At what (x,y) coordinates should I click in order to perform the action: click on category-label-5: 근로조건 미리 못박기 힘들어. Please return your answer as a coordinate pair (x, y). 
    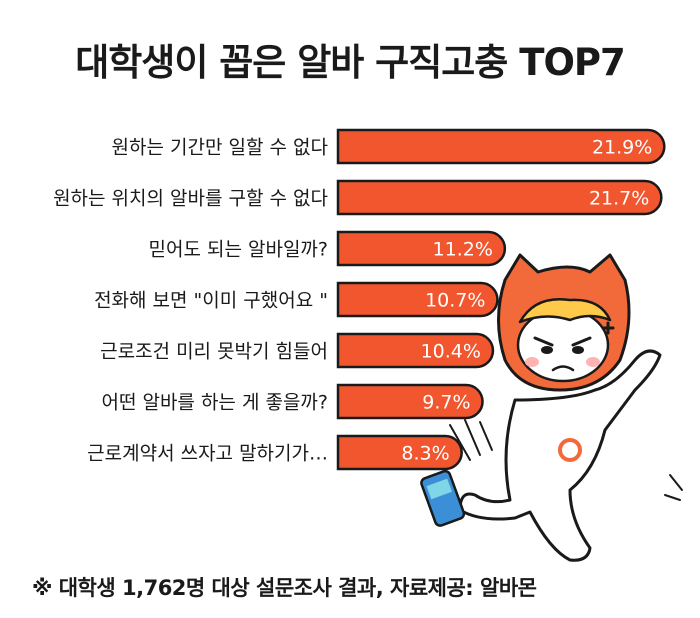
    Looking at the image, I should click on (214, 352).